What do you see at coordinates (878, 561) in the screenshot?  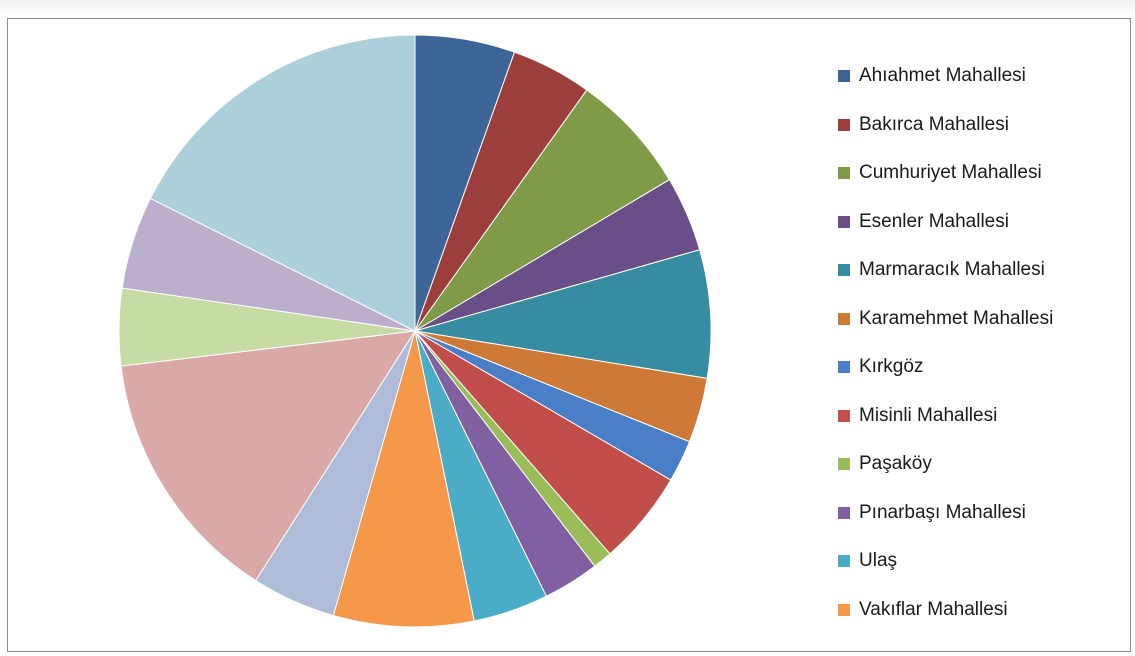 I see `legend-label: Ulaş` at bounding box center [878, 561].